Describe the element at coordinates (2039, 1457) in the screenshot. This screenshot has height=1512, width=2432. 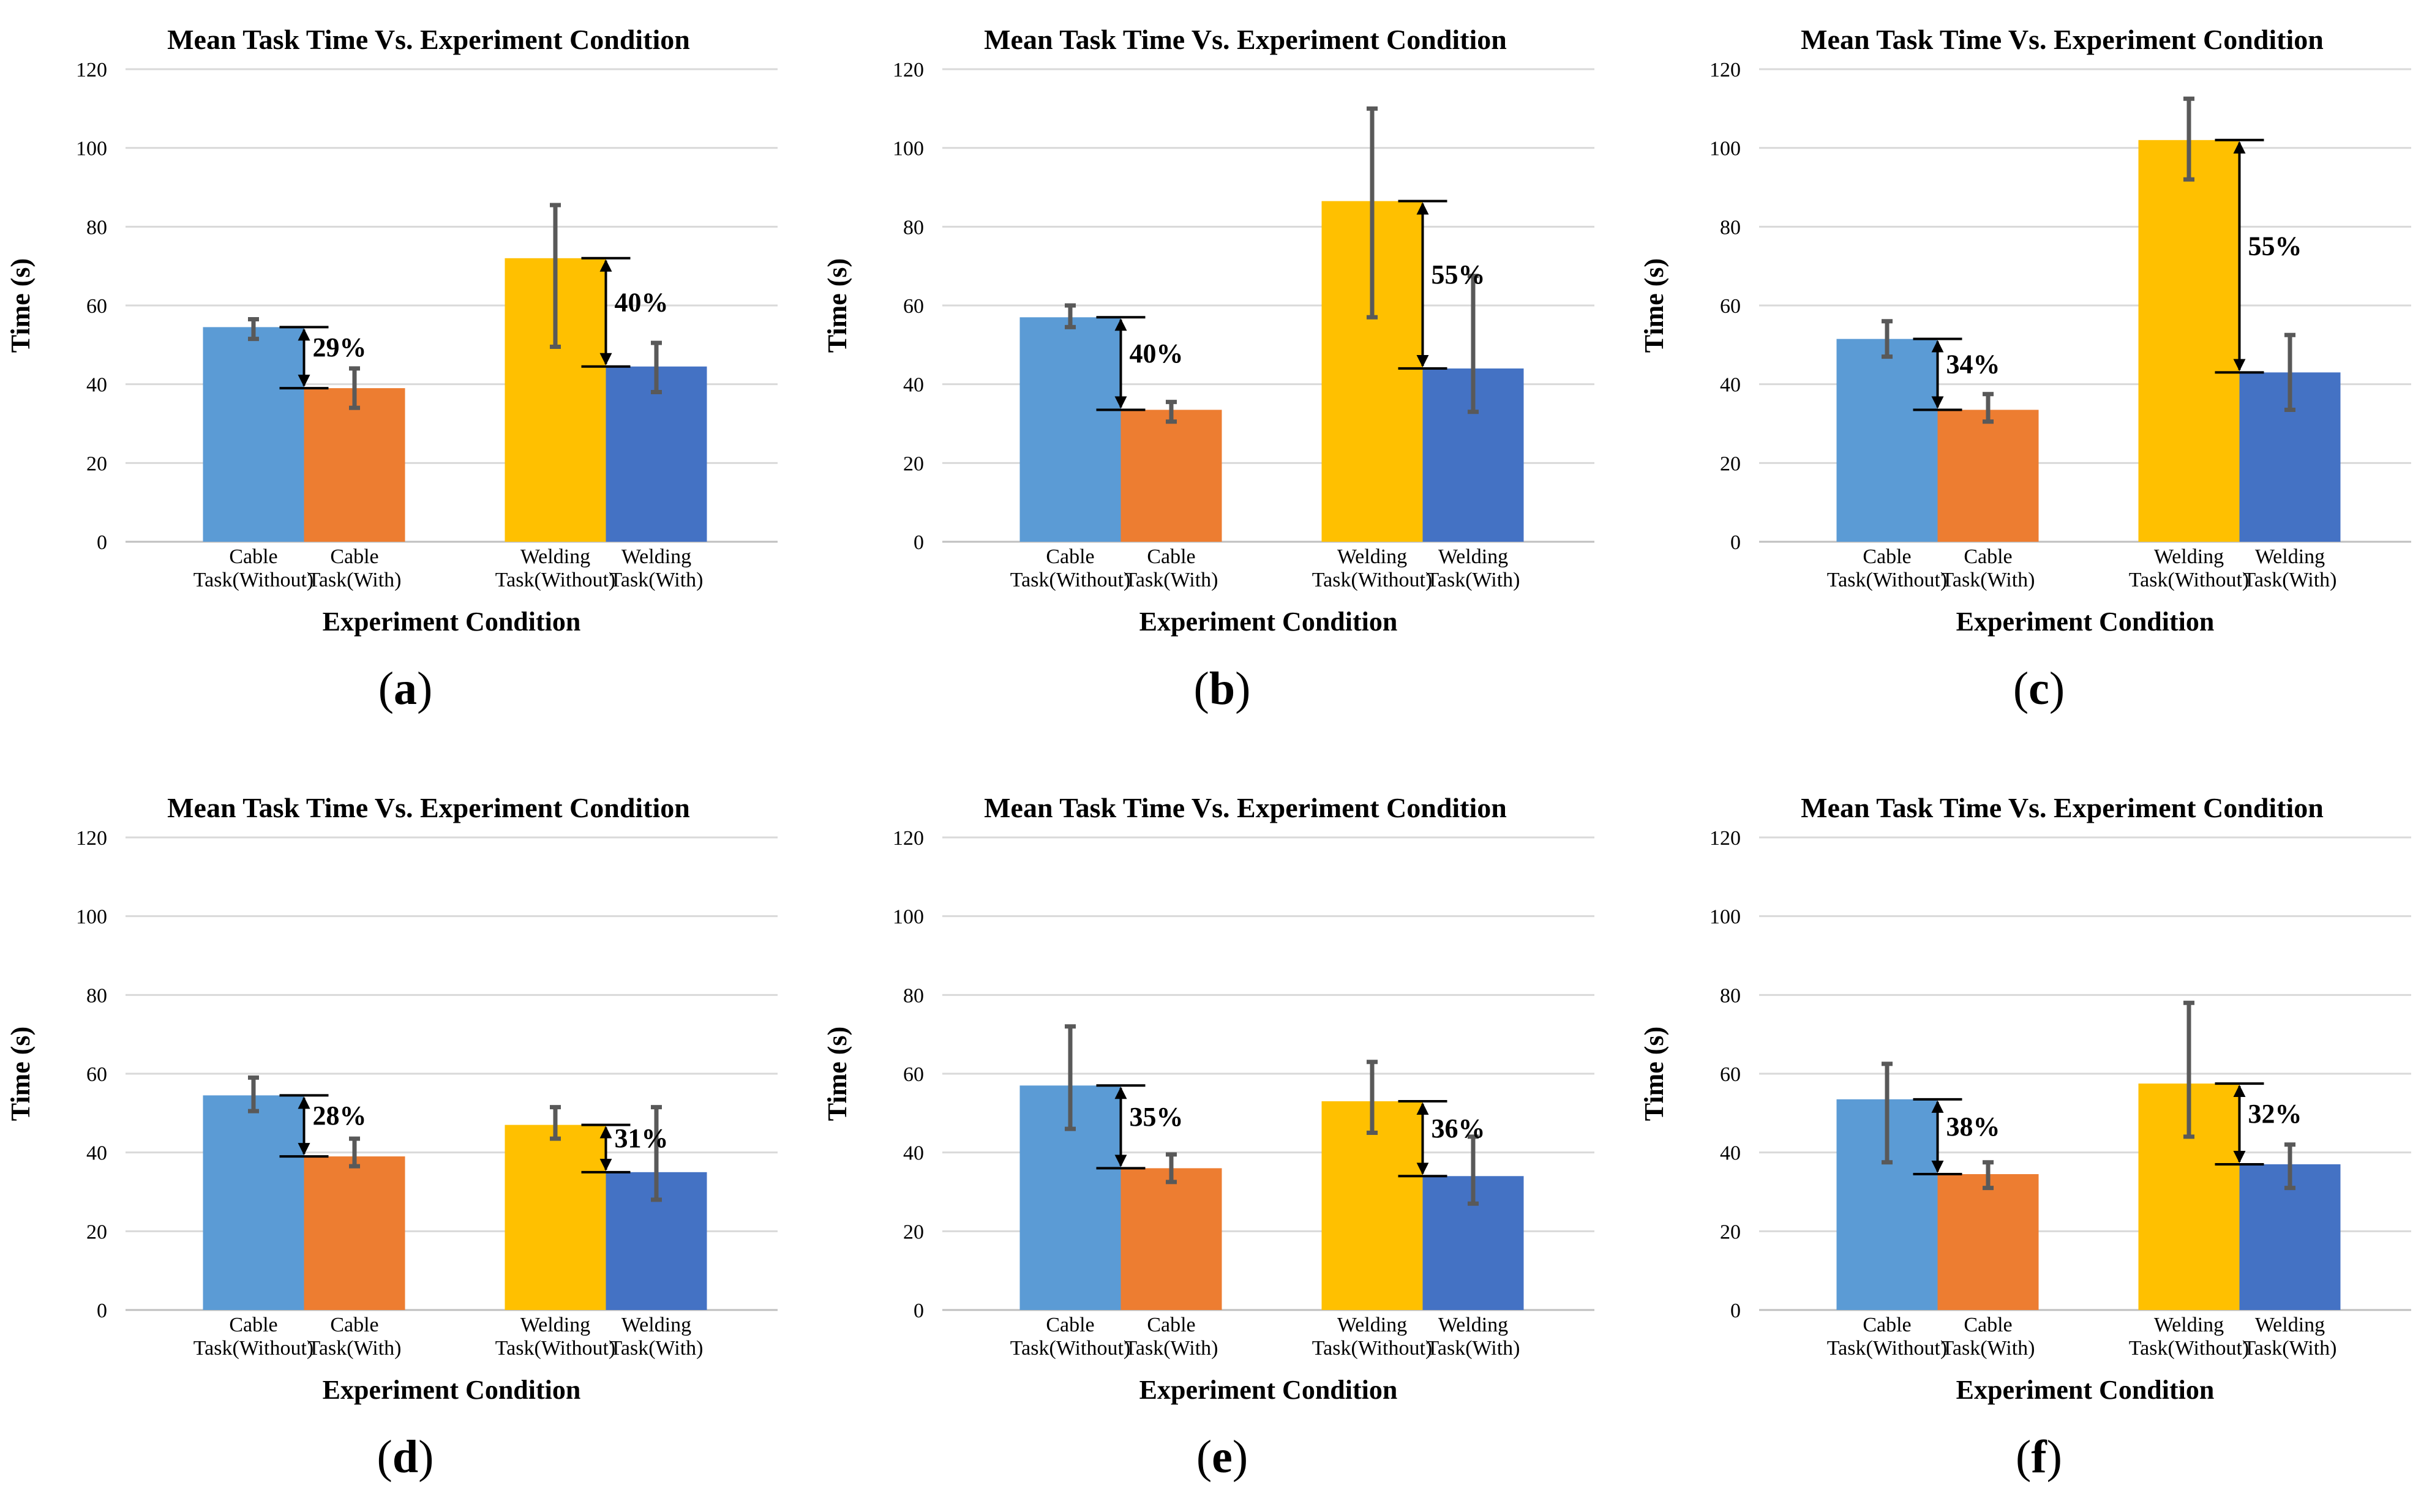
I see `panel-label-f: (f)` at that location.